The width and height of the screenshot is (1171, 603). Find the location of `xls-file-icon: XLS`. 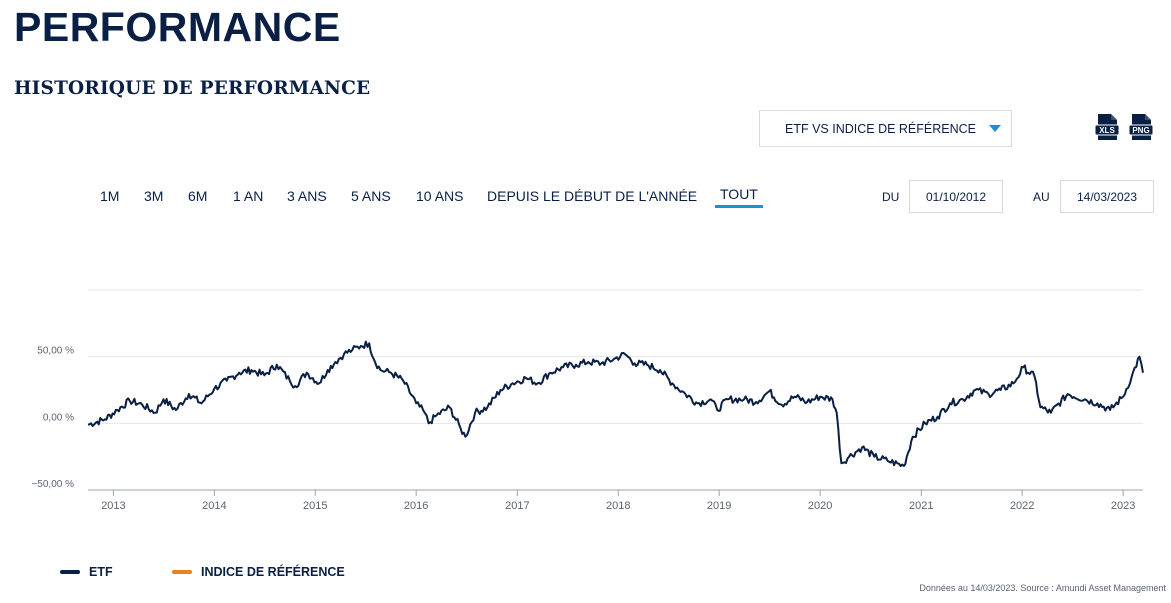

xls-file-icon: XLS is located at coordinates (1107, 127).